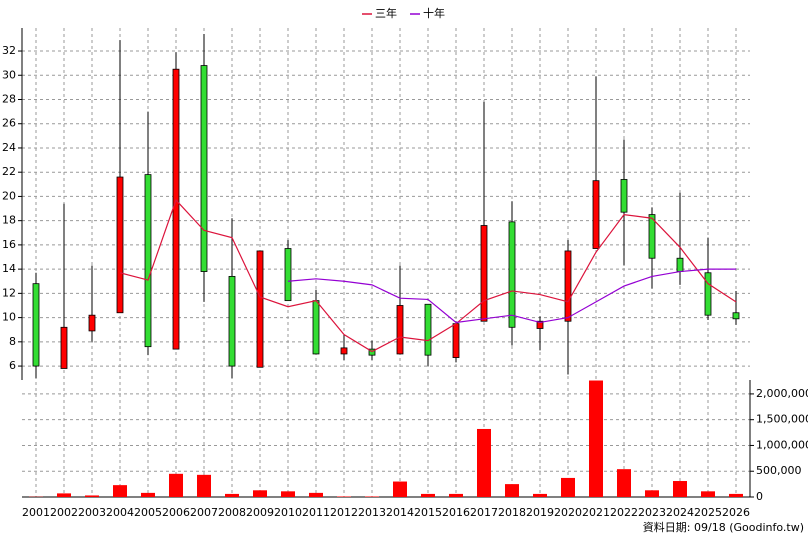 This screenshot has height=540, width=808. Describe the element at coordinates (456, 512) in the screenshot. I see `x-tick-label: 2016` at that location.